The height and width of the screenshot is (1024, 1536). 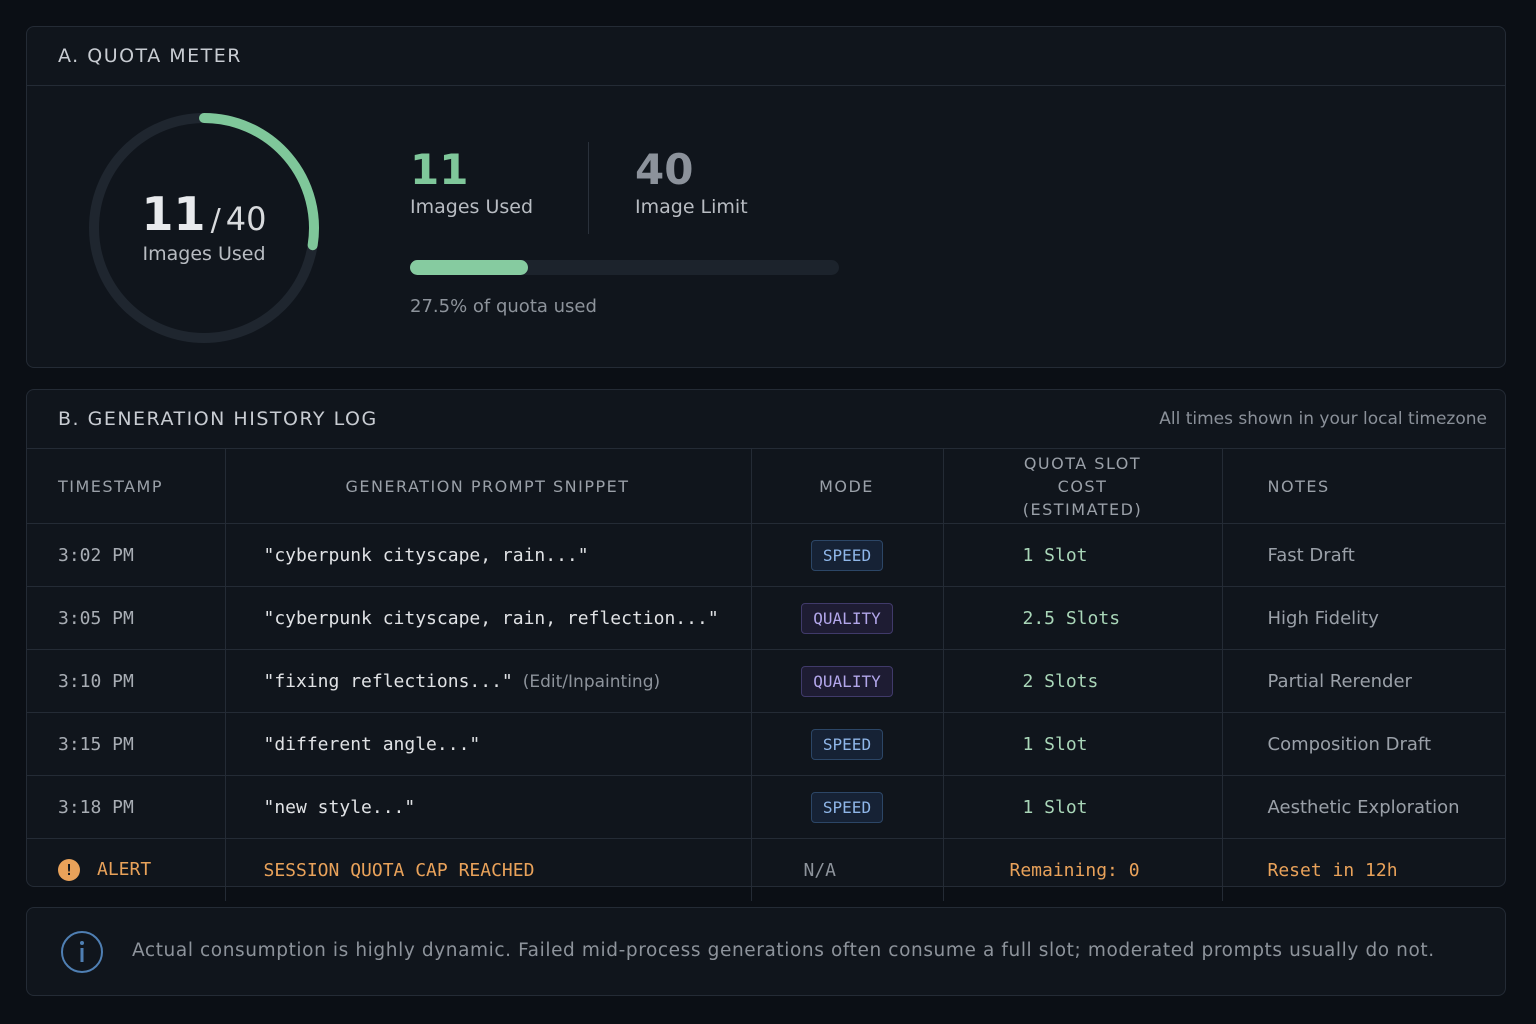 I want to click on panel-title: B. GENERATION HISTORY LOG, so click(x=218, y=419).